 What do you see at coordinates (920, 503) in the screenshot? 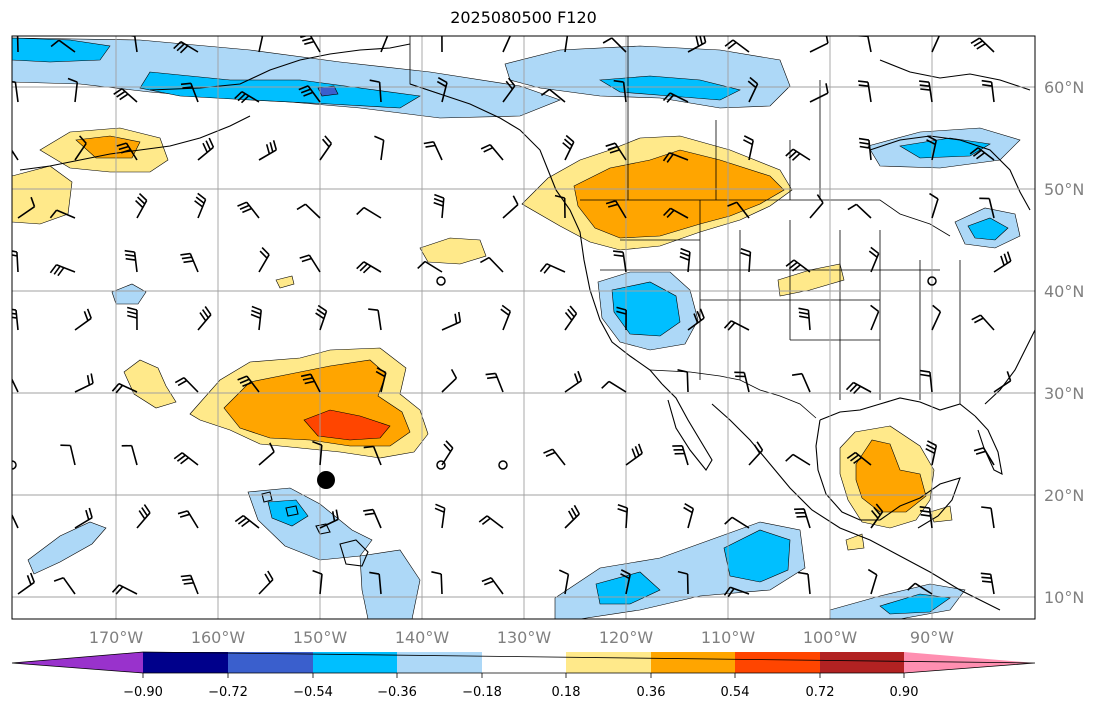
I see `coastline-yucatan` at bounding box center [920, 503].